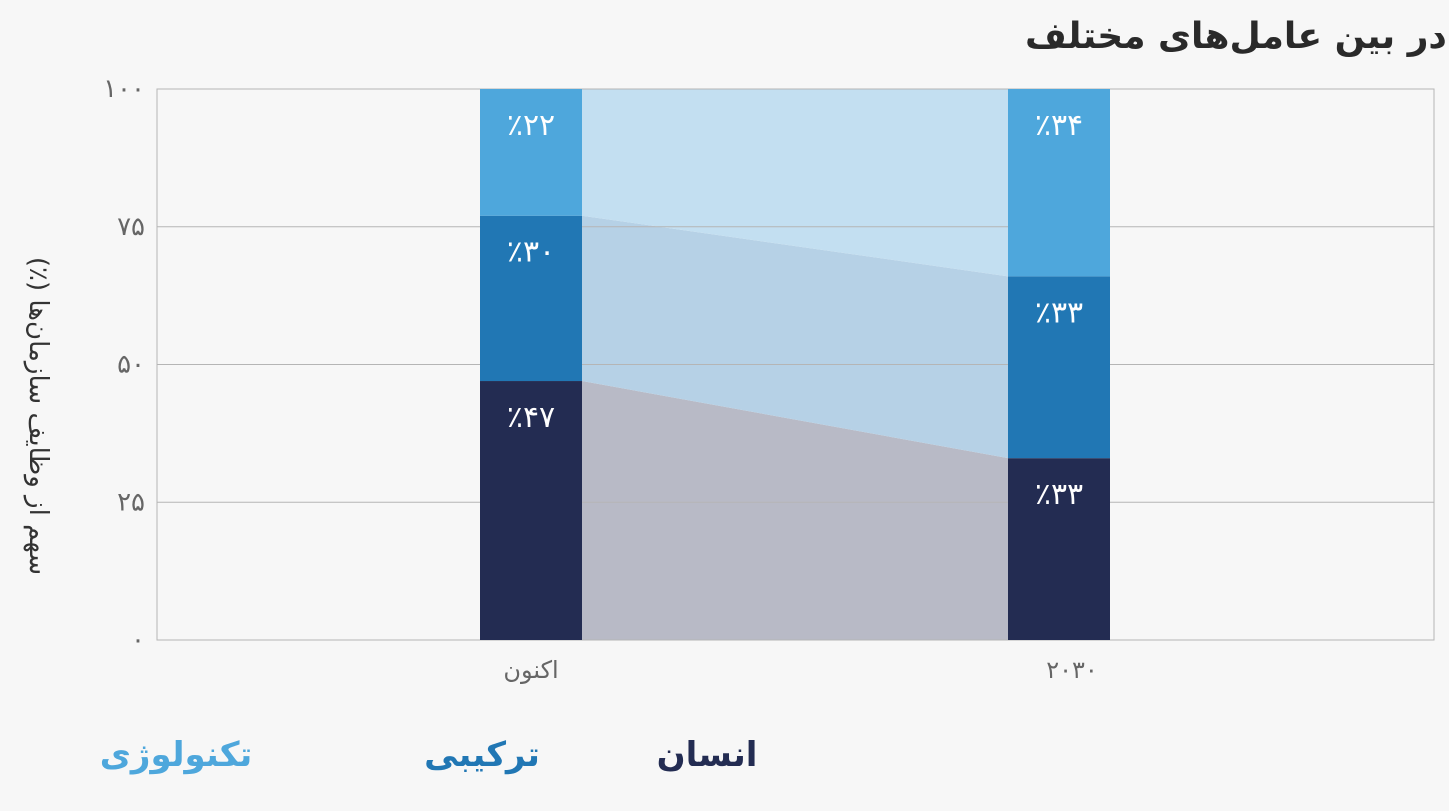 Image resolution: width=1449 pixels, height=811 pixels. What do you see at coordinates (138, 640) in the screenshot?
I see `y-tick-label: ۰` at bounding box center [138, 640].